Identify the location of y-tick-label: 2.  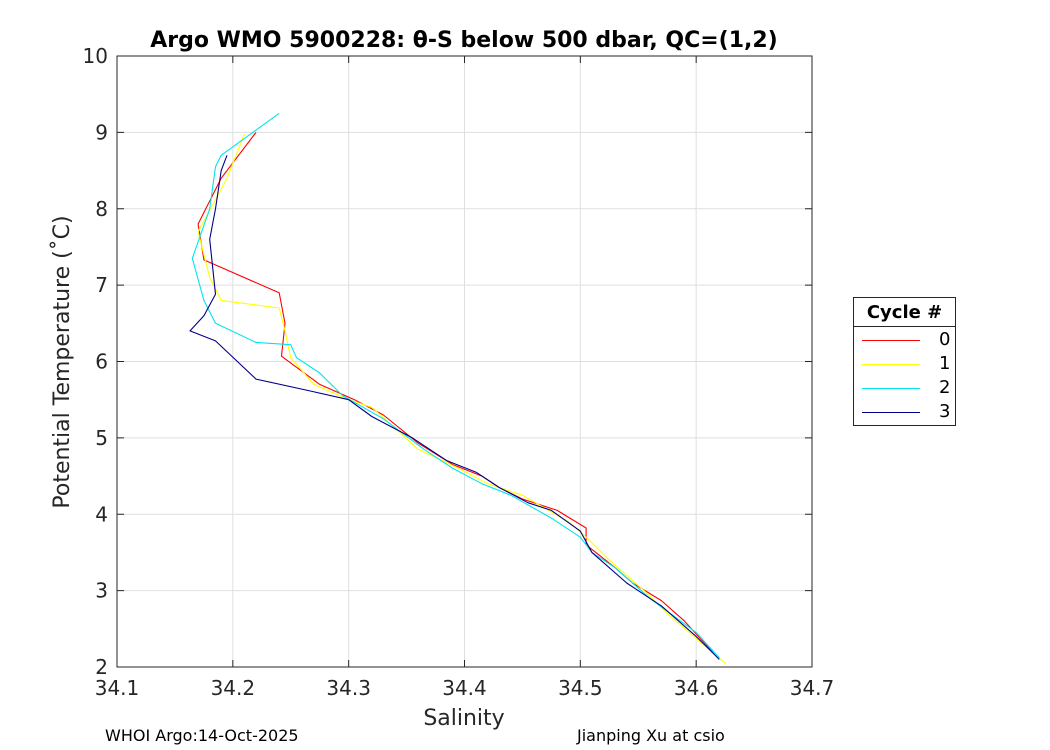
(101, 667).